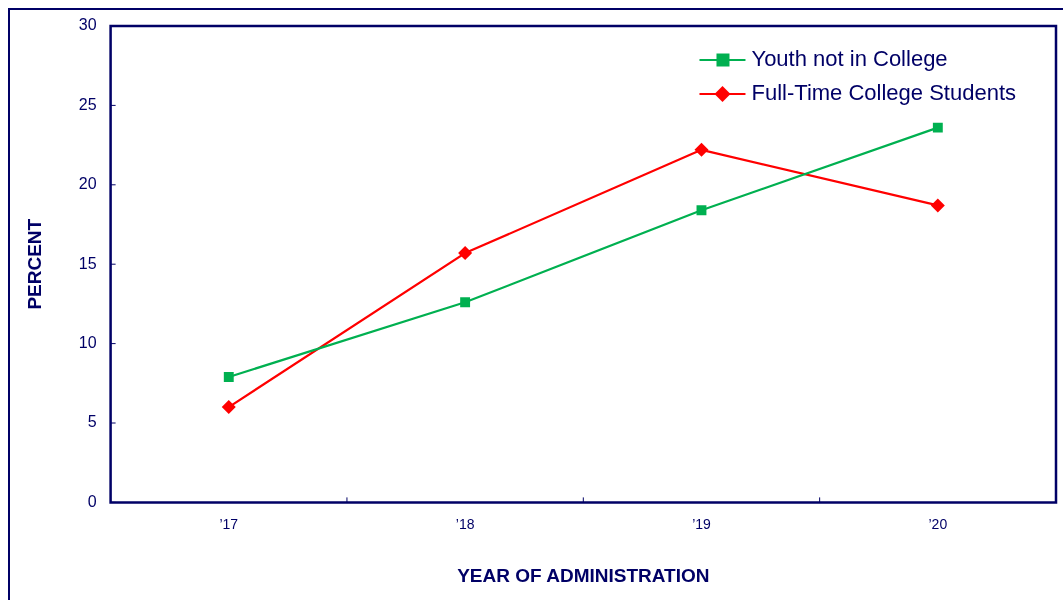 The width and height of the screenshot is (1063, 600). Describe the element at coordinates (92, 422) in the screenshot. I see `y-tick-label: 5` at that location.